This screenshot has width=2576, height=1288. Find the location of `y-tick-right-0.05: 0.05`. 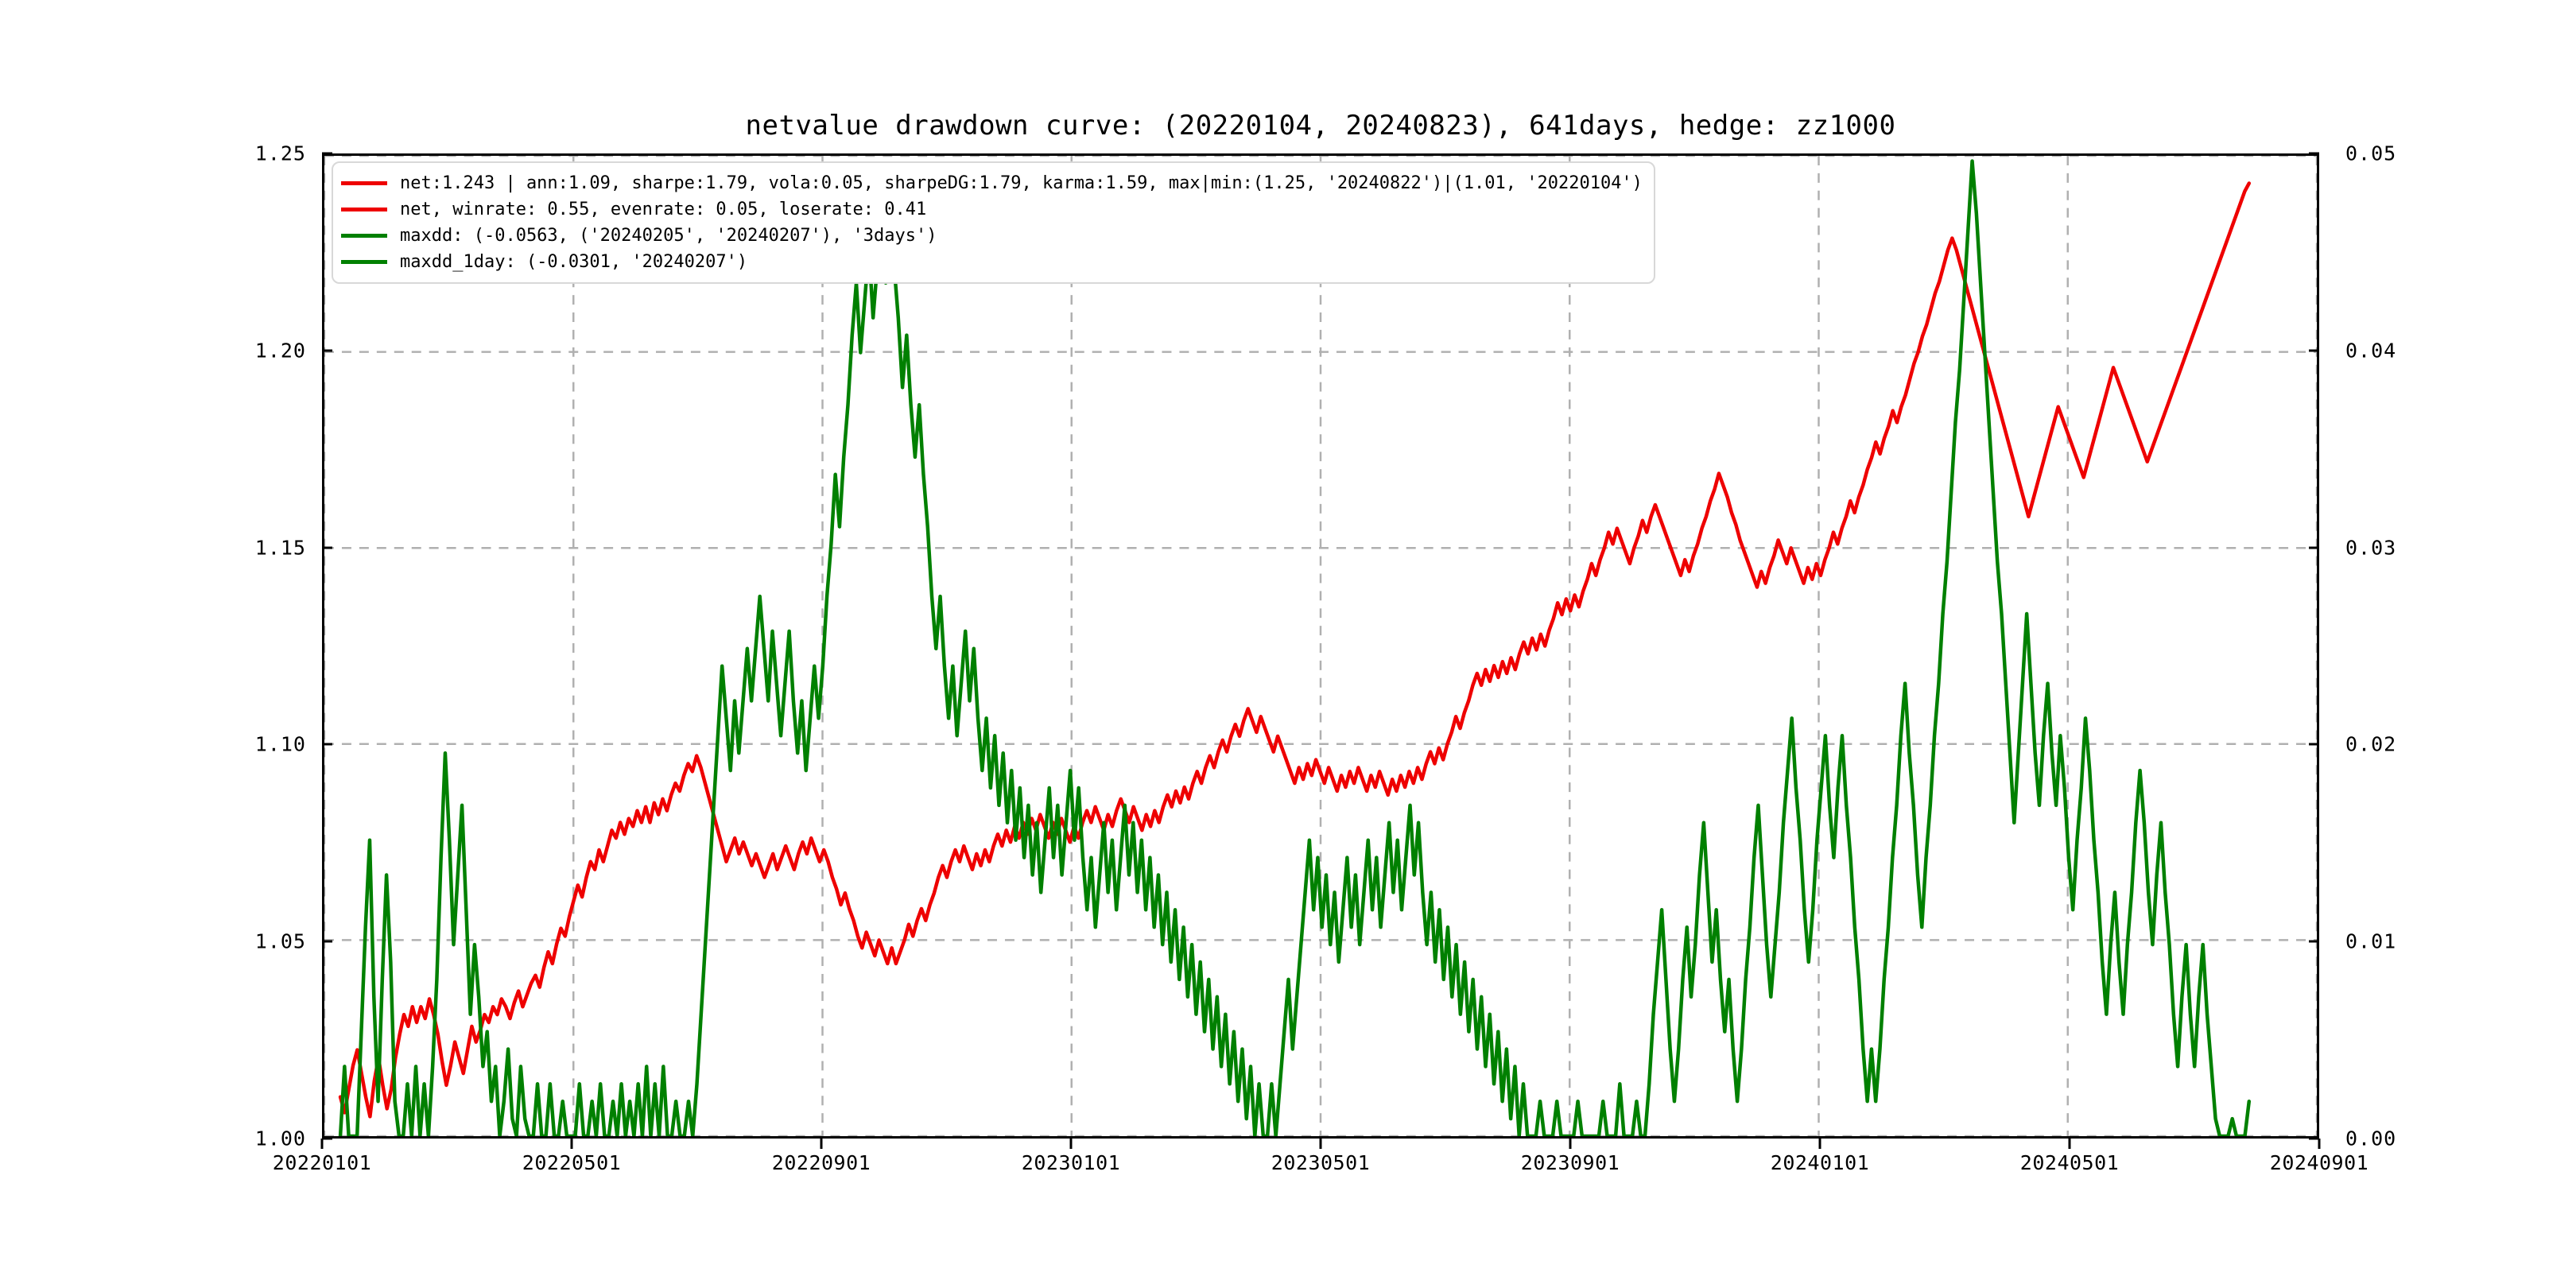

y-tick-right-0.05: 0.05 is located at coordinates (2371, 153).